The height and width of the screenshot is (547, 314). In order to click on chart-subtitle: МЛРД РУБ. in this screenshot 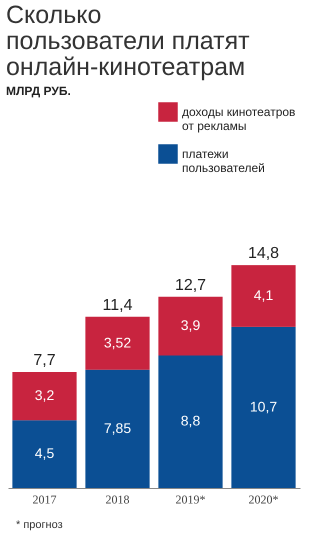, I will do `click(38, 90)`.